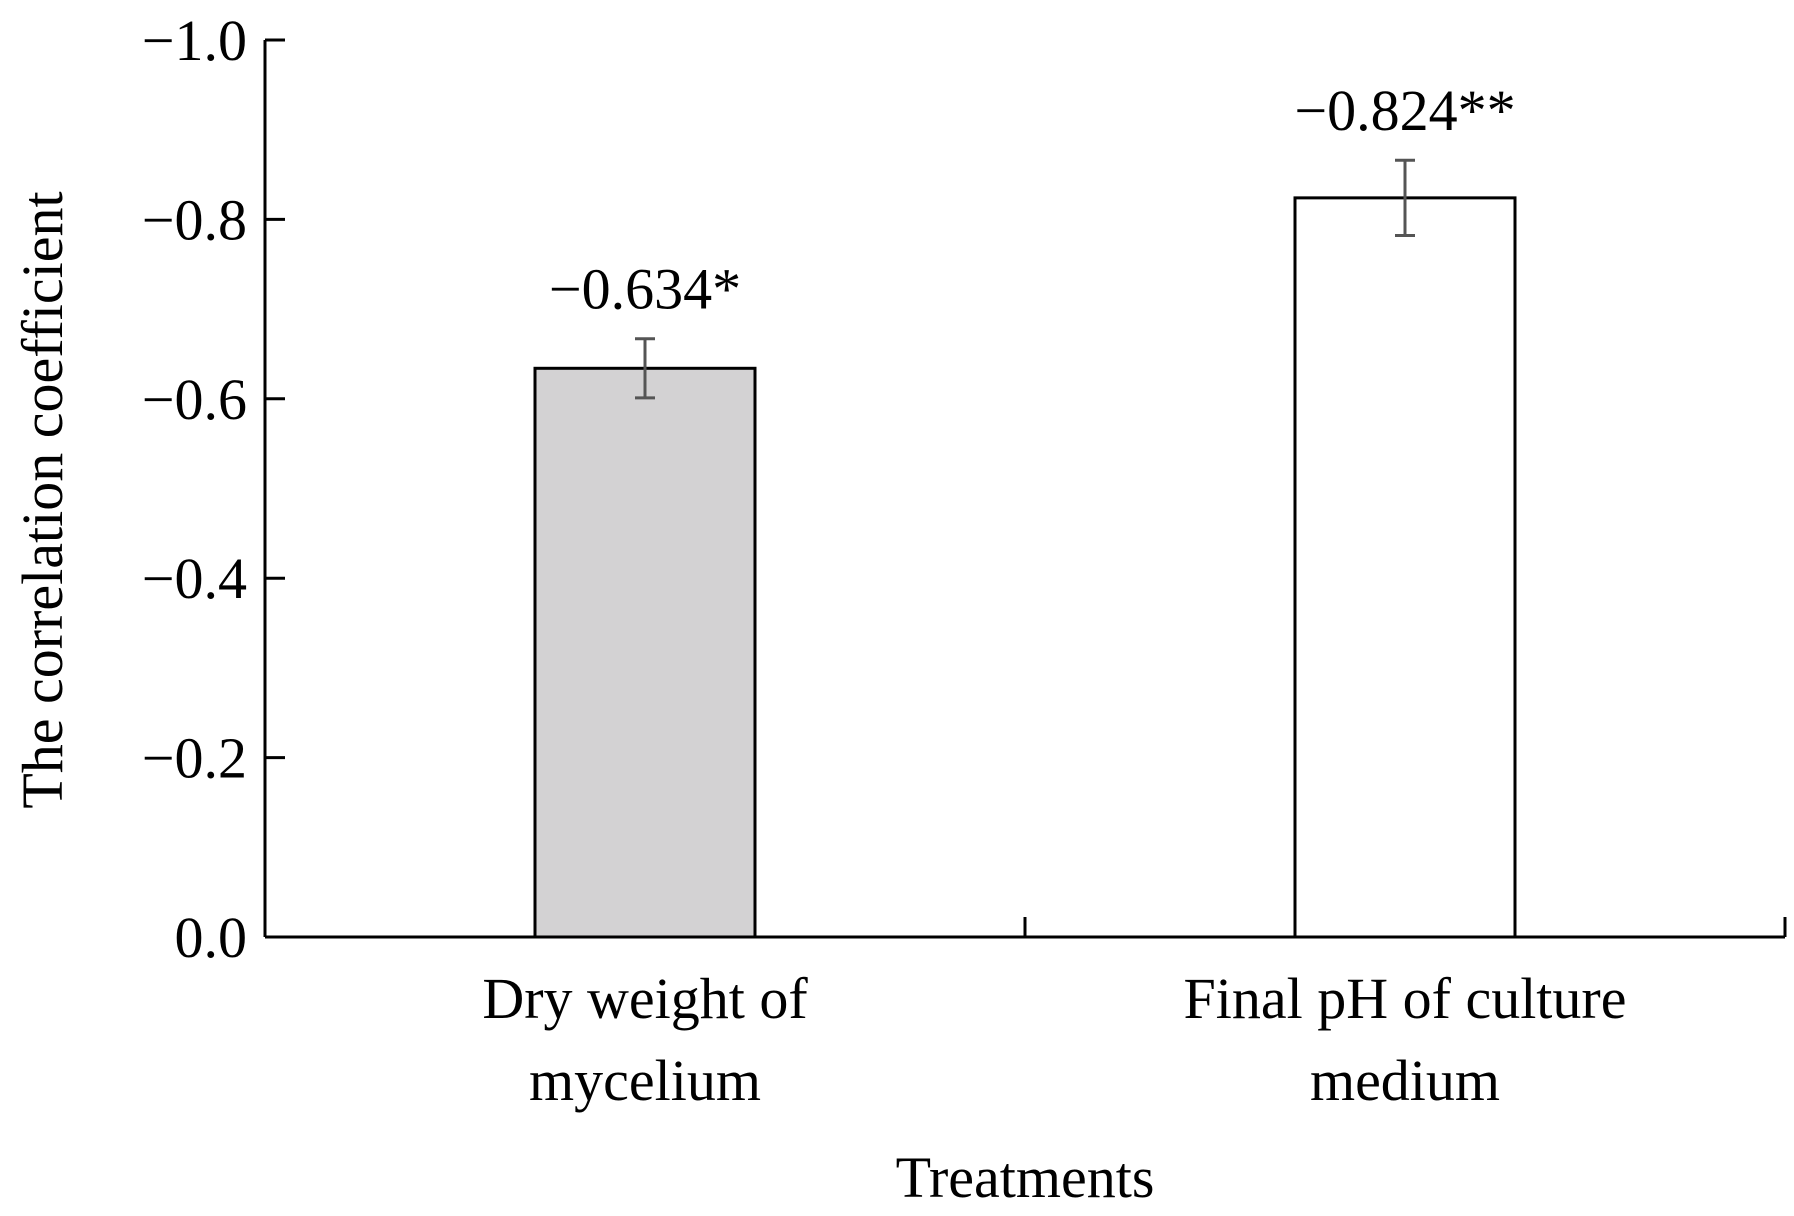 The image size is (1794, 1216). What do you see at coordinates (194, 758) in the screenshot?
I see `y-tick-label: −0.2` at bounding box center [194, 758].